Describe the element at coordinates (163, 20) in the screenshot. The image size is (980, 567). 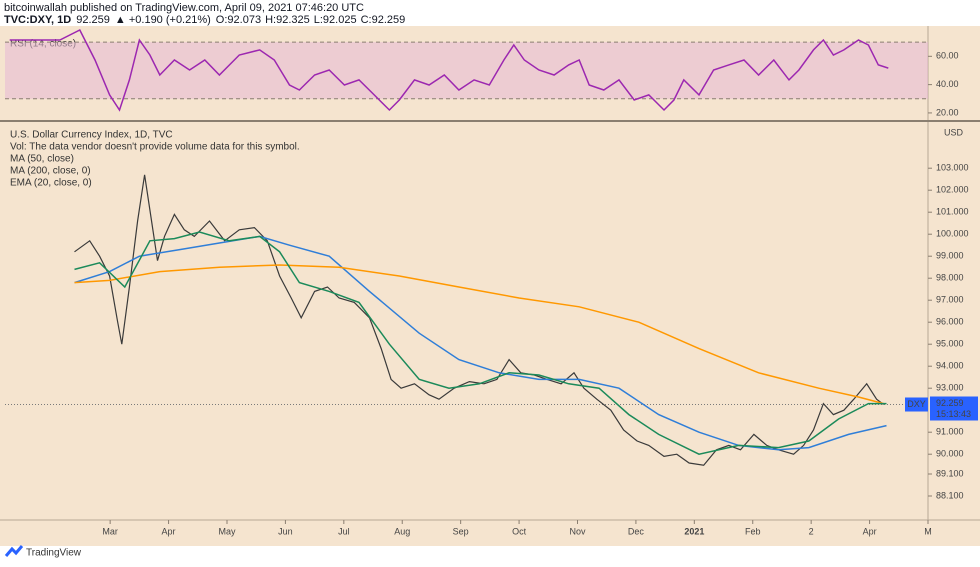
I see `change: ▲ +0.190 (+0.21%)` at that location.